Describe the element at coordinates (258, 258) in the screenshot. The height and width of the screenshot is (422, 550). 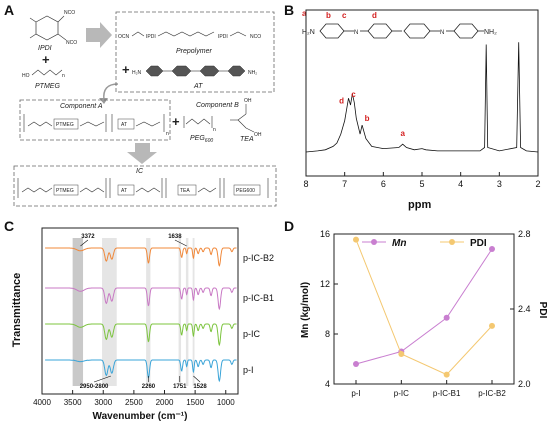
I see `ftir-label-p-IC-B2: p-IC-B2` at that location.